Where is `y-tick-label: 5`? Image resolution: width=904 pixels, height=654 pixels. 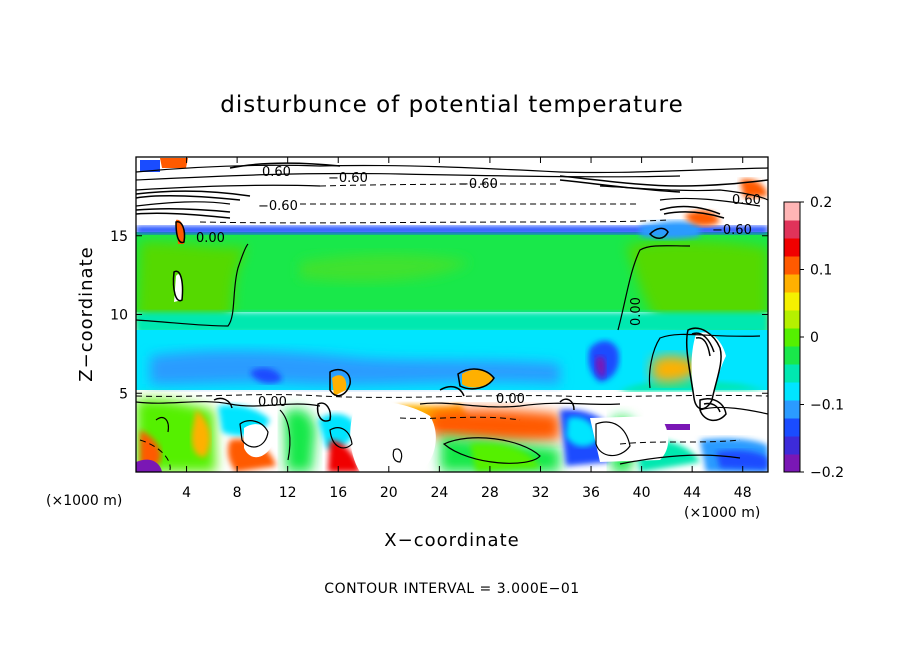 y-tick-label: 5 is located at coordinates (123, 394).